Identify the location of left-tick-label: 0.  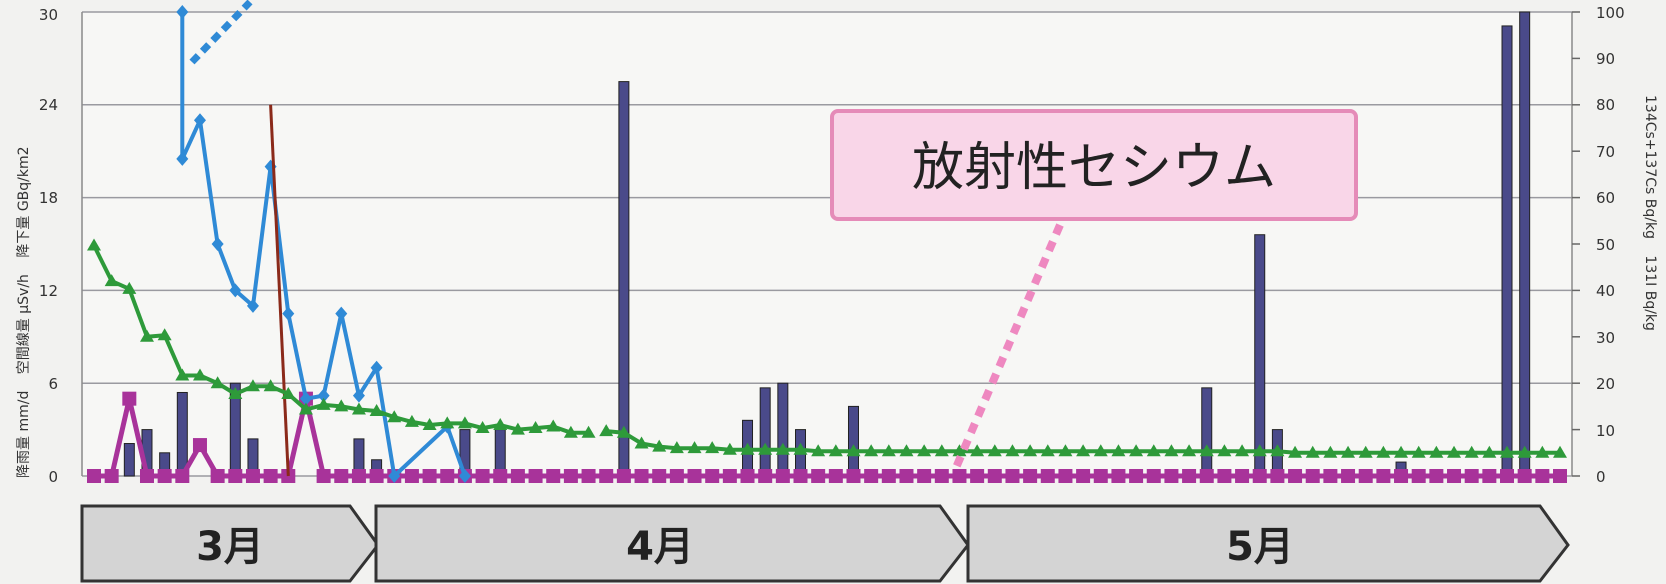
(53, 477).